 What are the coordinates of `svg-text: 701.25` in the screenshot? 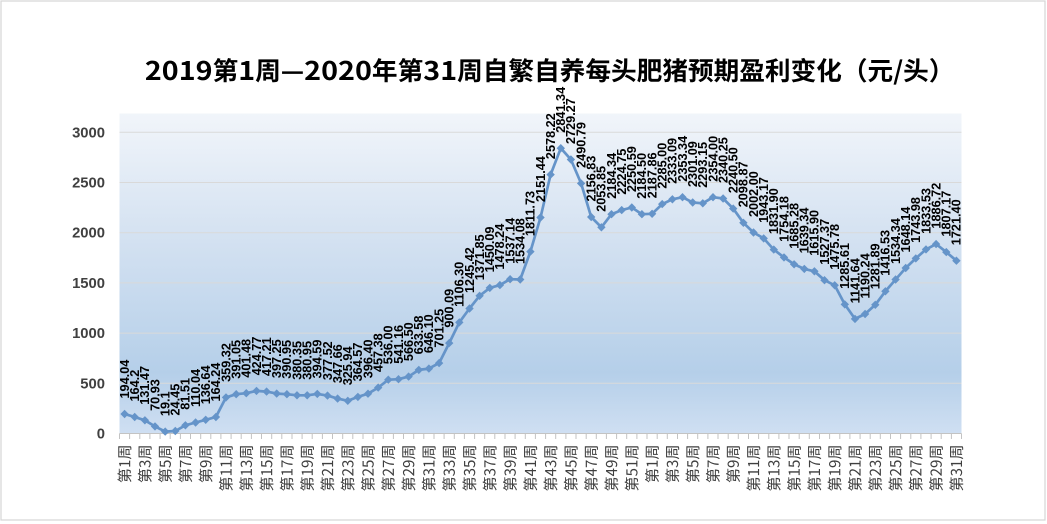 It's located at (439, 328).